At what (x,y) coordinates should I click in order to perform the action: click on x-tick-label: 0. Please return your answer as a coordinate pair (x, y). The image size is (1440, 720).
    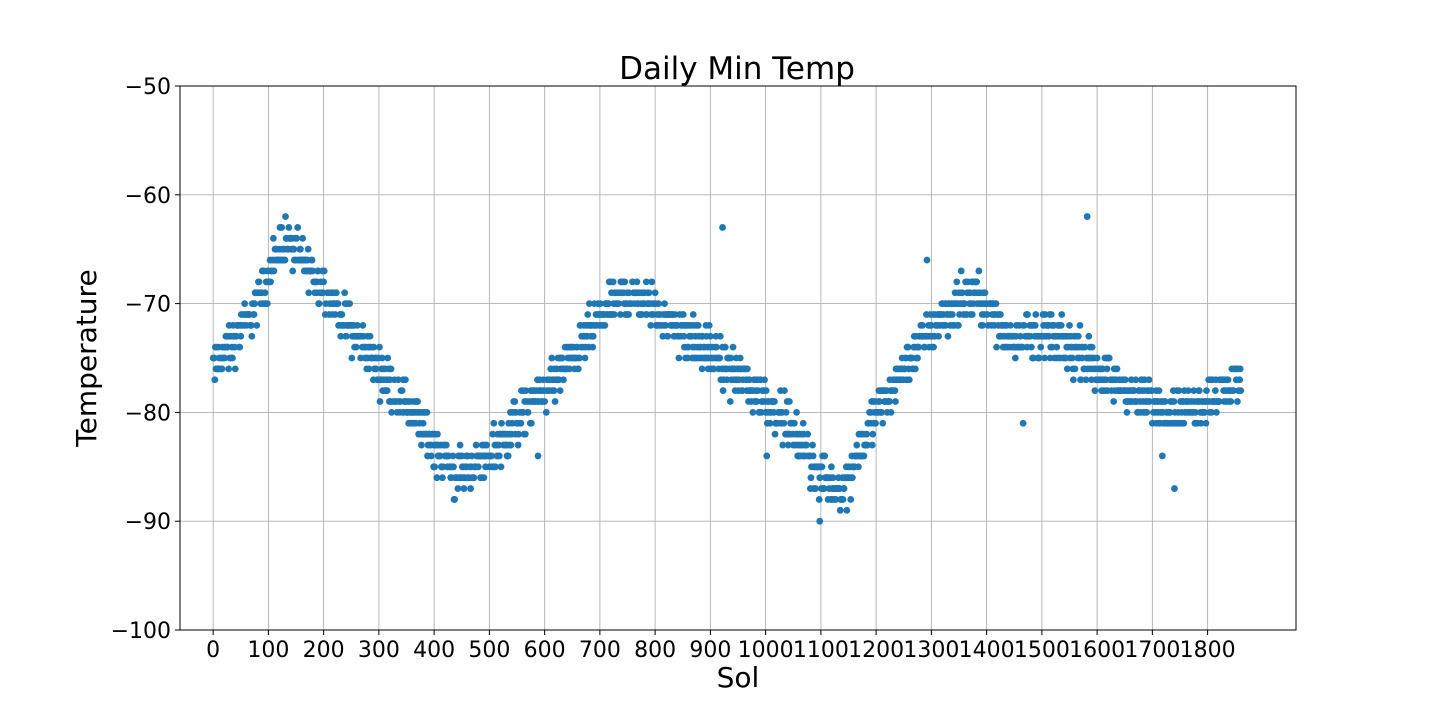
    Looking at the image, I should click on (213, 650).